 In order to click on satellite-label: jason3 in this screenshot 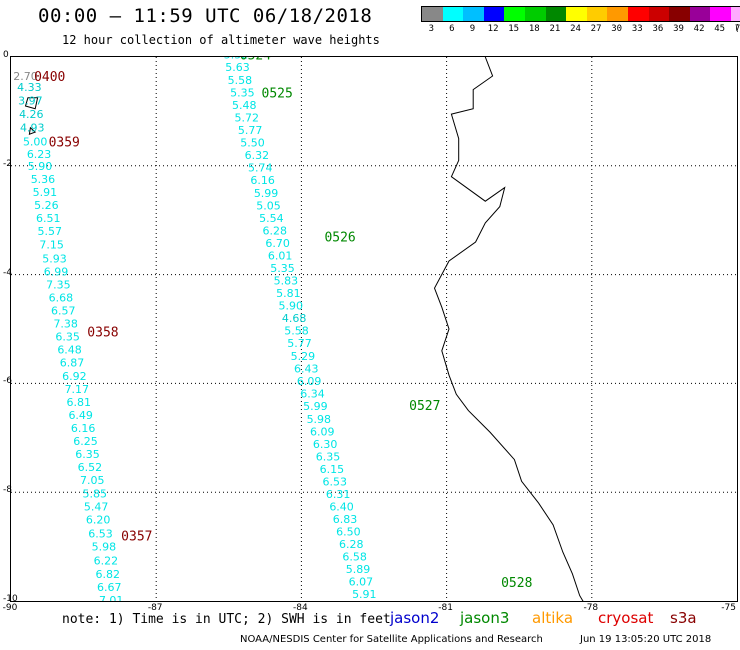, I will do `click(485, 618)`.